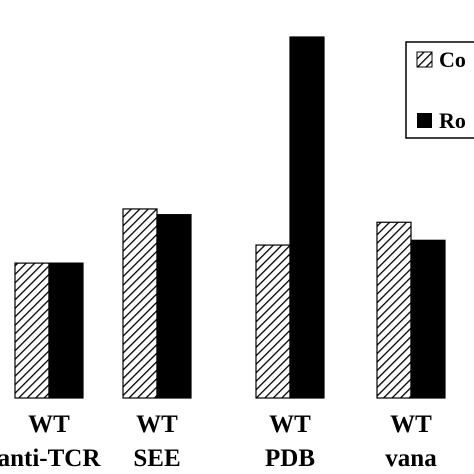 Image resolution: width=474 pixels, height=474 pixels. Describe the element at coordinates (424, 59) in the screenshot. I see `legend-swatch-co` at that location.